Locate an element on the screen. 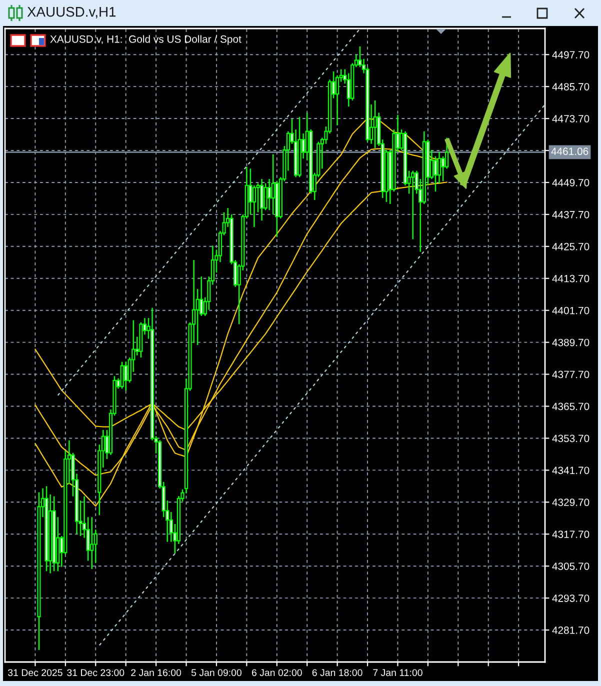 This screenshot has width=601, height=686. x-tick-label: 2 Jan 16:00 is located at coordinates (156, 672).